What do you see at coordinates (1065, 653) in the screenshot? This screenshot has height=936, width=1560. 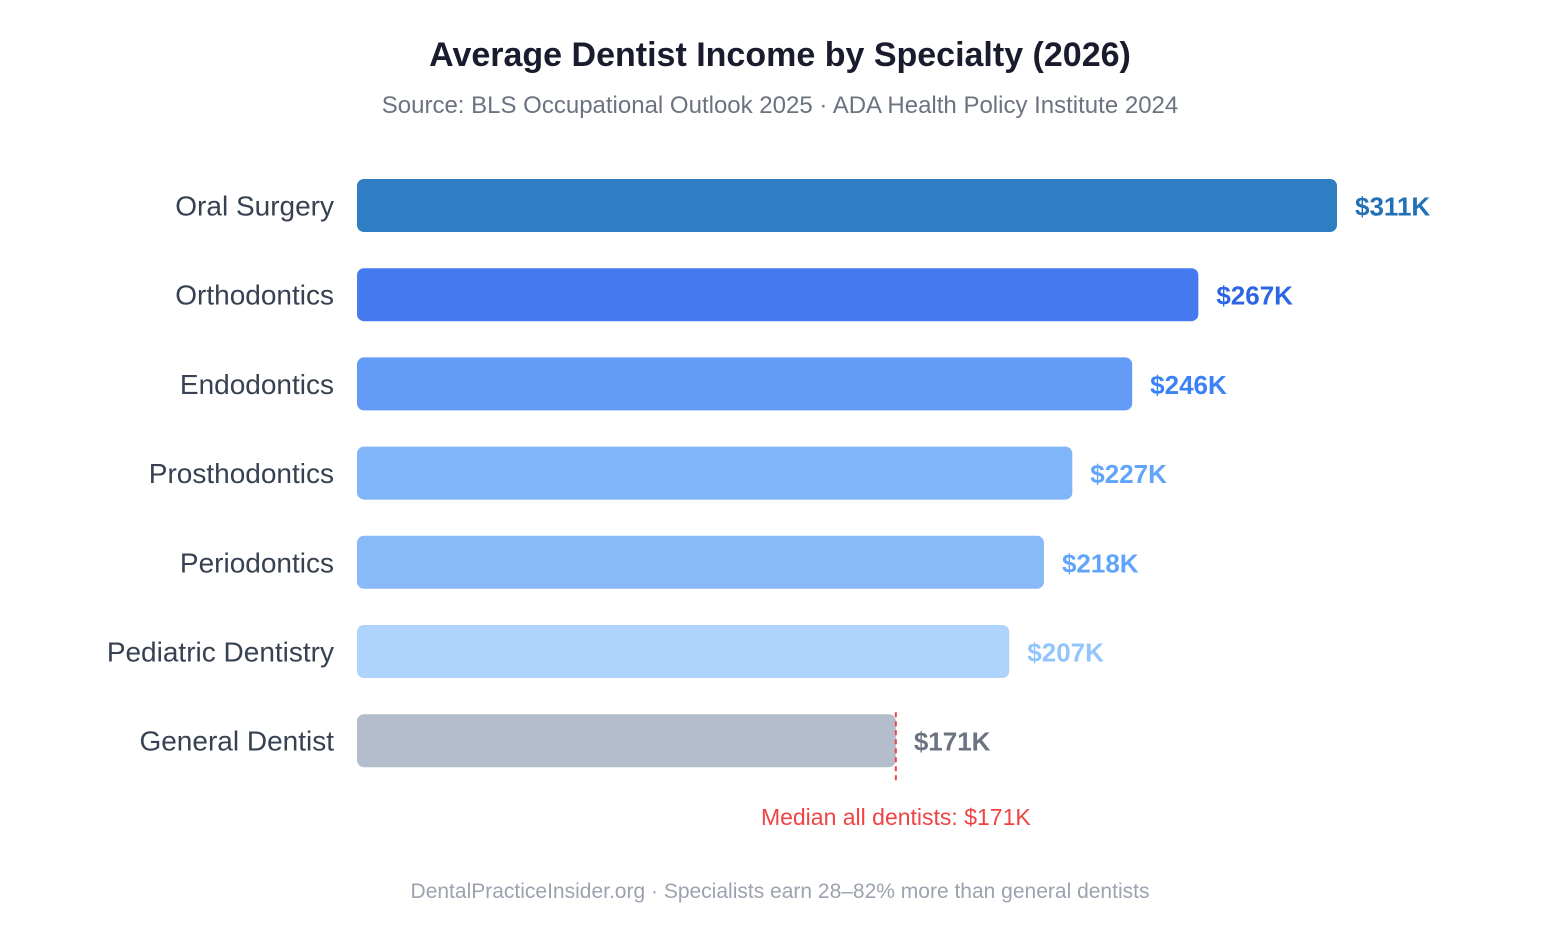 I see `value-label: $207K` at bounding box center [1065, 653].